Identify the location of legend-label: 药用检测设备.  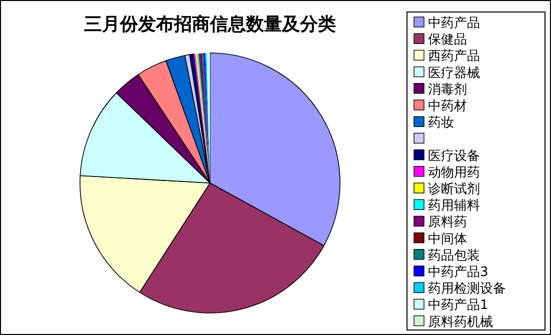
(467, 289).